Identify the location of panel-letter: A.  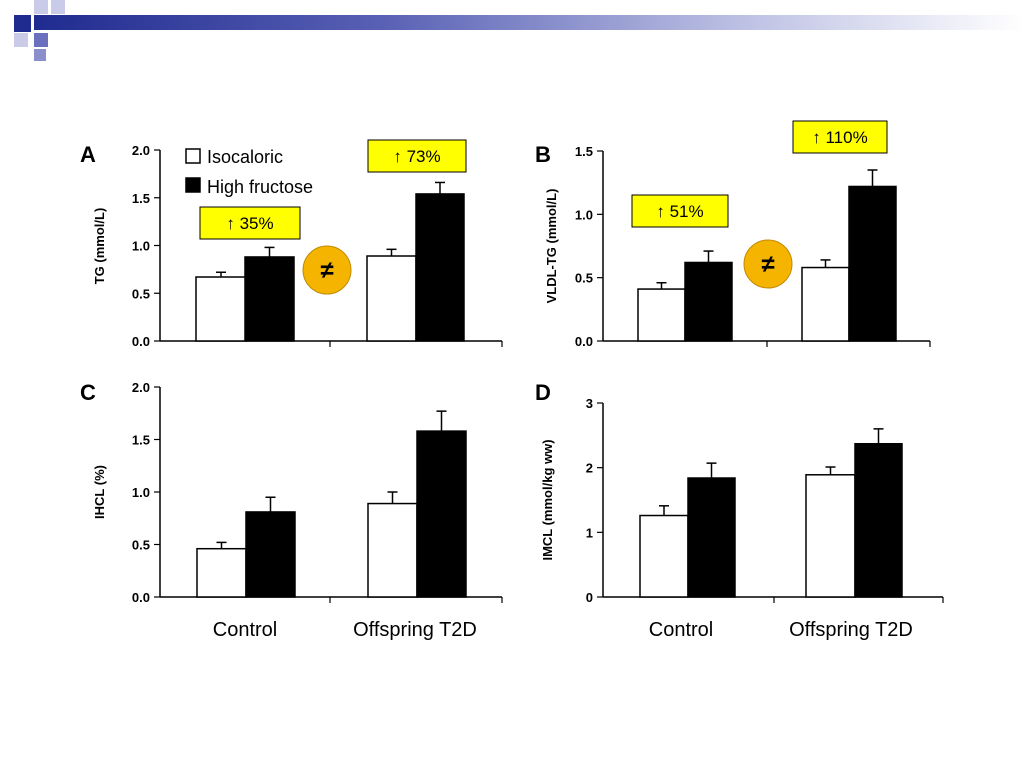
(88, 154).